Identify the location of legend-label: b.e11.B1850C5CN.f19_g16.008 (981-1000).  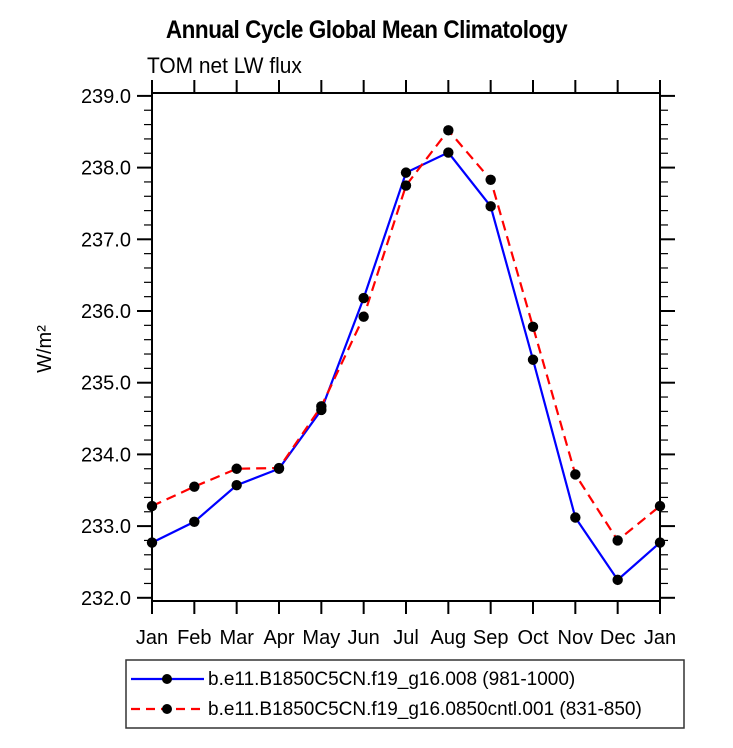
(391, 679).